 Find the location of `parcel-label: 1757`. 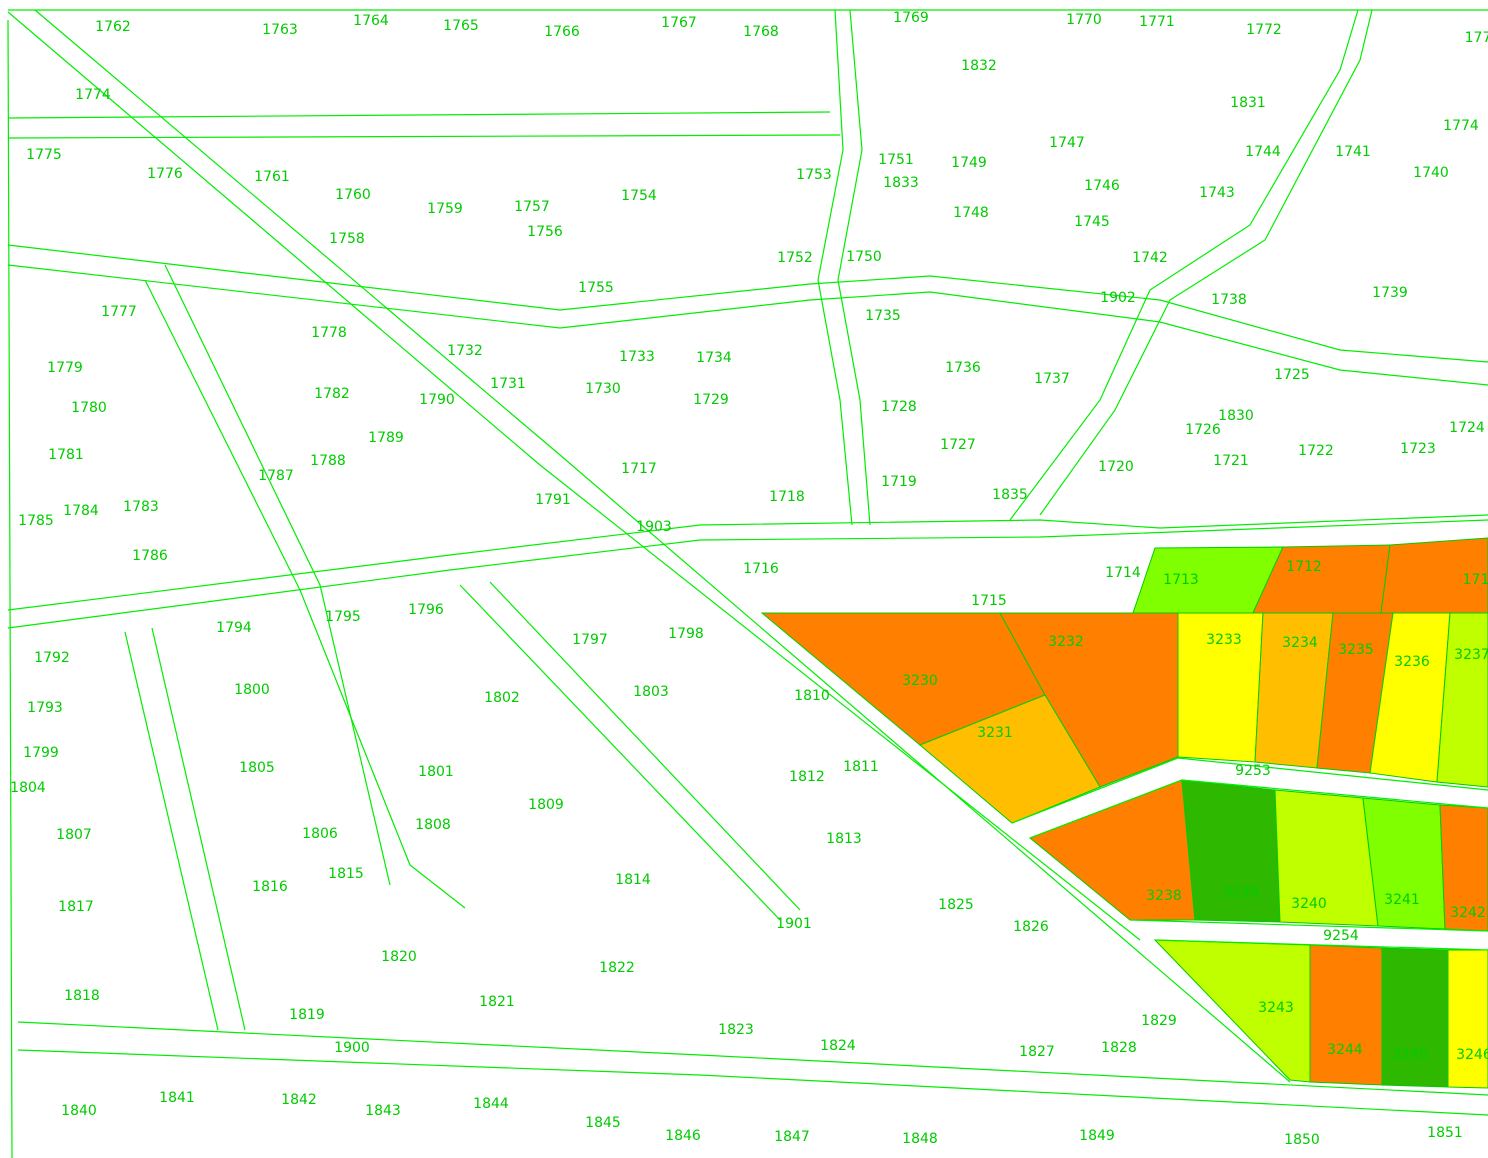

parcel-label: 1757 is located at coordinates (532, 207).